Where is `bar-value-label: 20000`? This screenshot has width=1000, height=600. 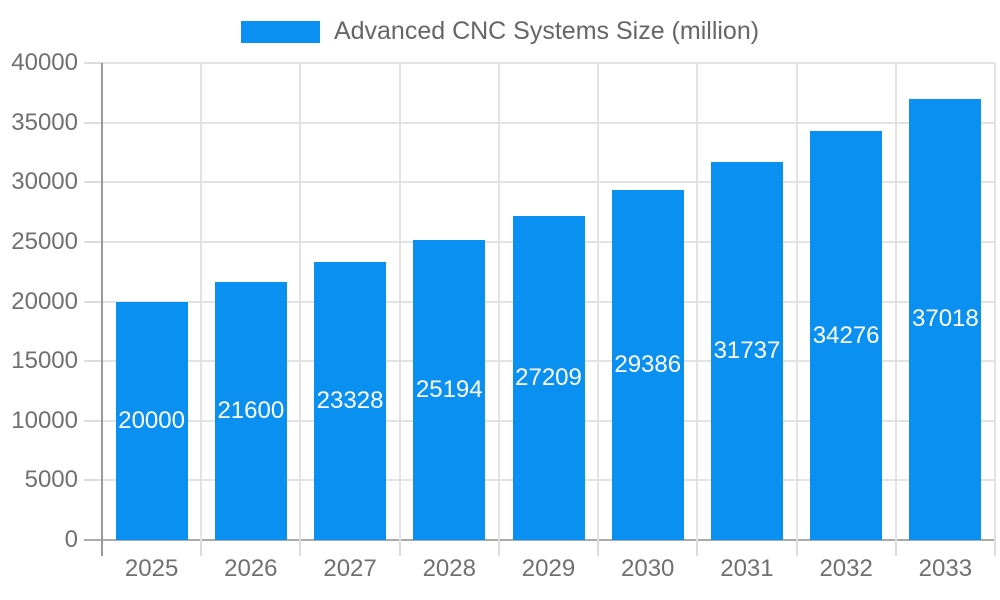 bar-value-label: 20000 is located at coordinates (151, 420).